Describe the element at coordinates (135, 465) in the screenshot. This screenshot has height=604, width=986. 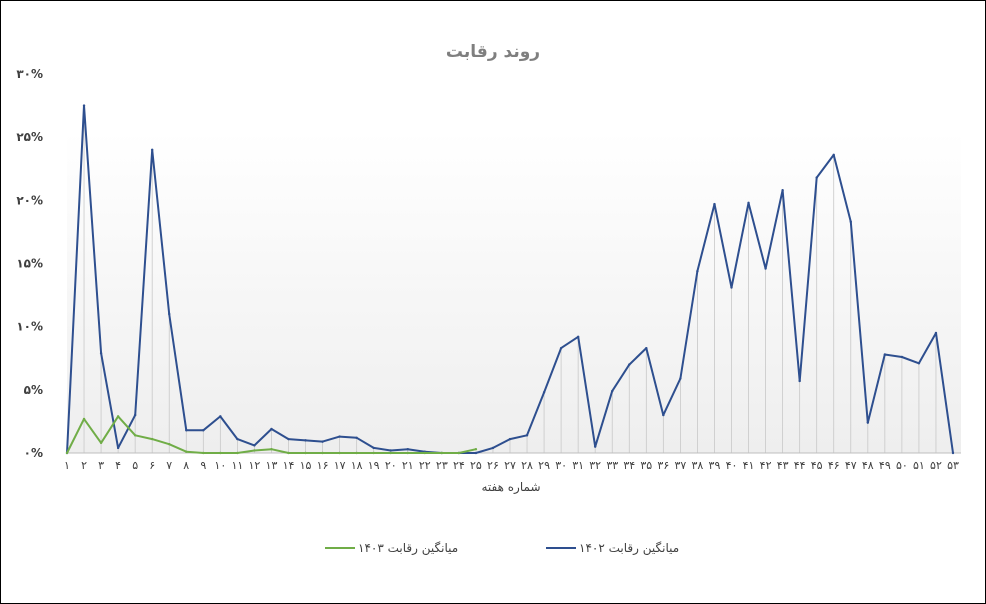
I see `x-tick-label: ۵` at that location.